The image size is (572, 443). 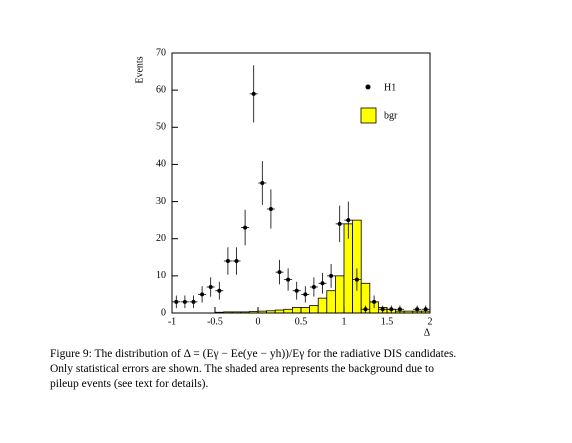 What do you see at coordinates (215, 321) in the screenshot?
I see `x-tick-label: -0.5` at bounding box center [215, 321].